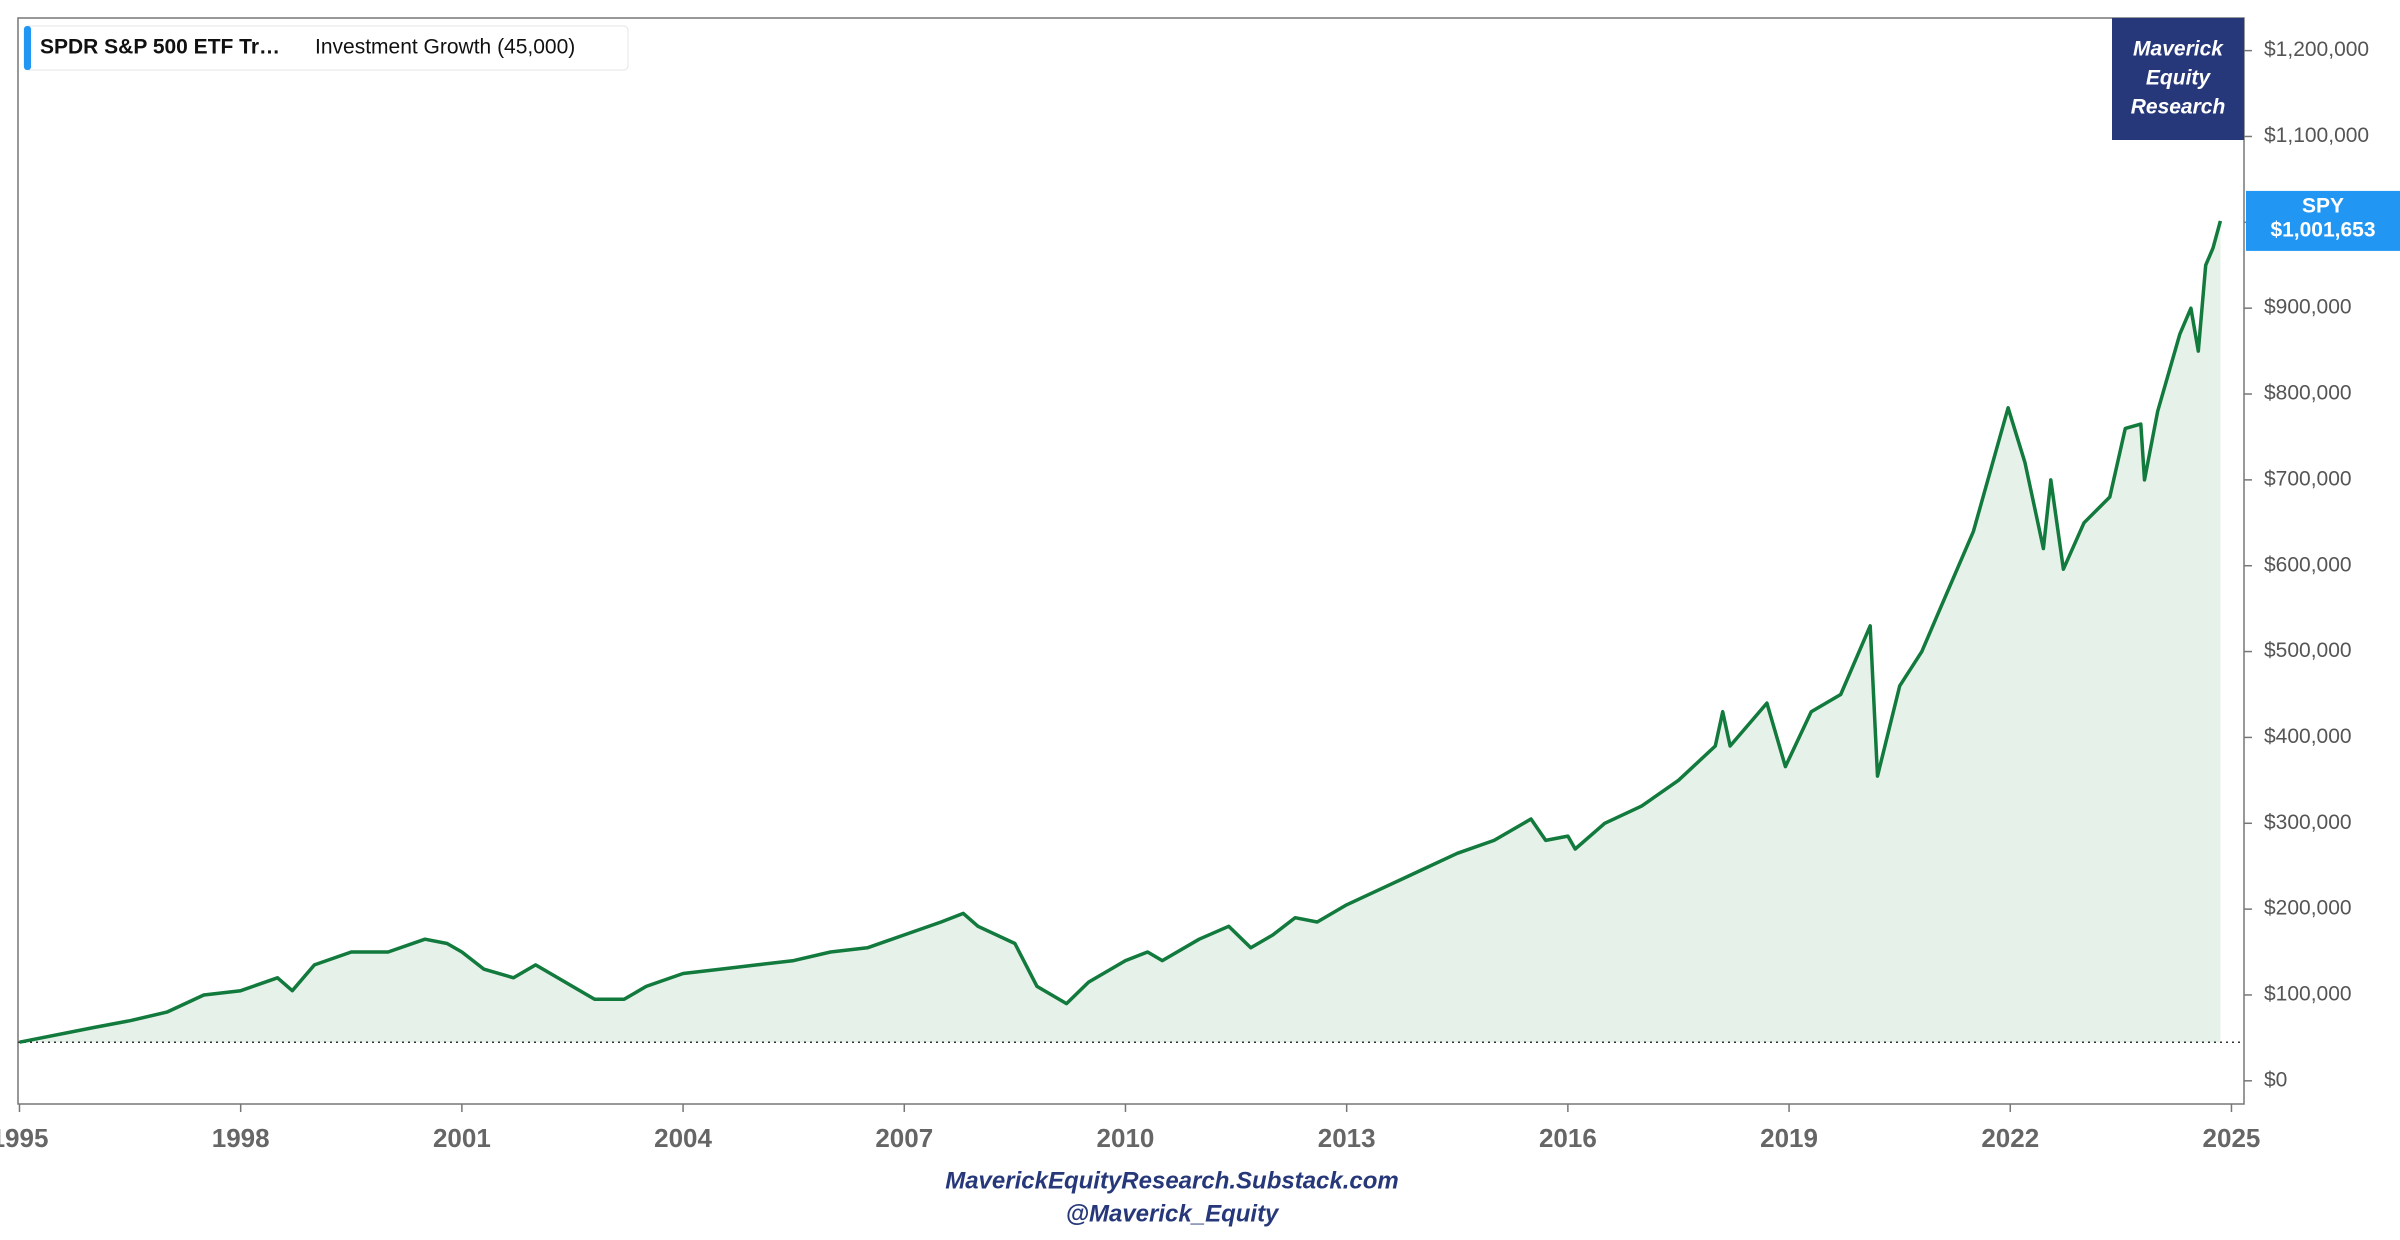 This screenshot has height=1240, width=2400. I want to click on y-tick-label: $100,000, so click(2308, 994).